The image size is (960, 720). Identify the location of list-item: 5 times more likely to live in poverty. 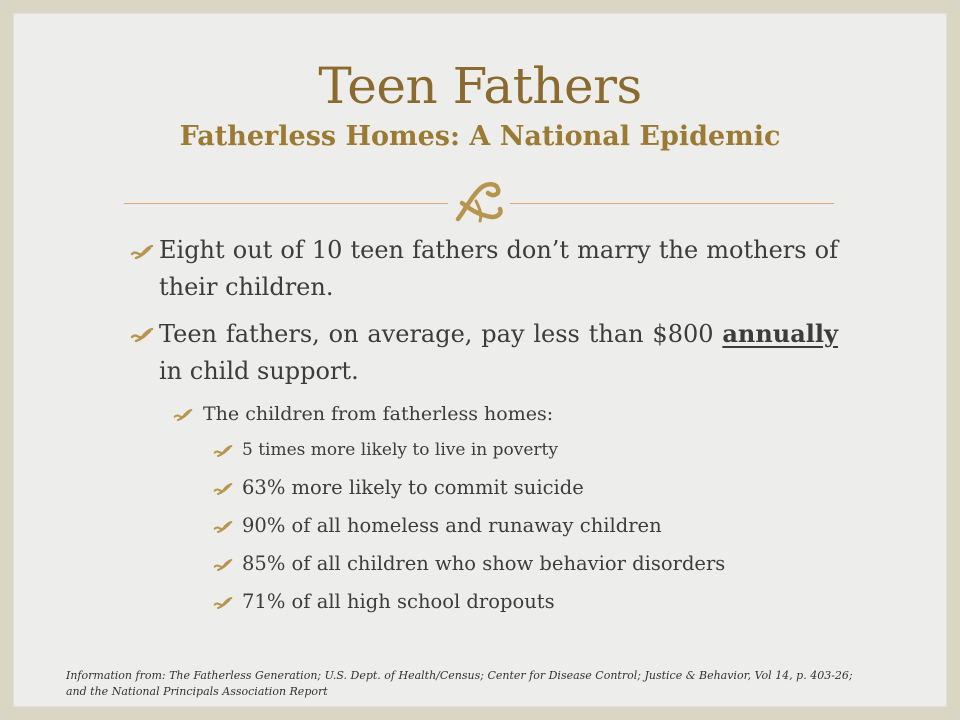
(484, 450).